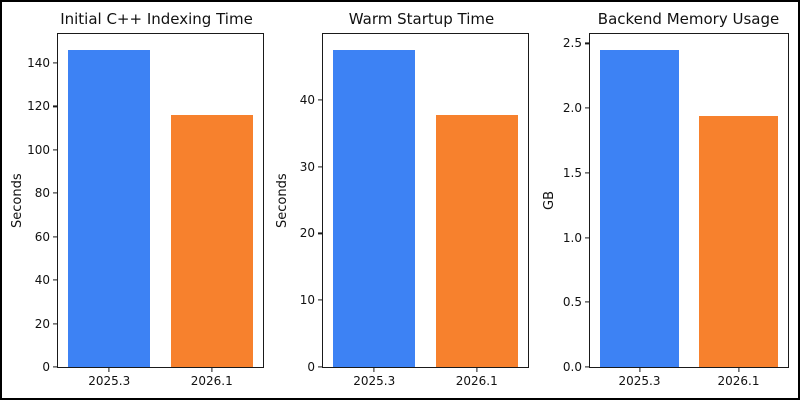  What do you see at coordinates (688, 19) in the screenshot?
I see `chart-title-memory-usage: Backend Memory Usage` at bounding box center [688, 19].